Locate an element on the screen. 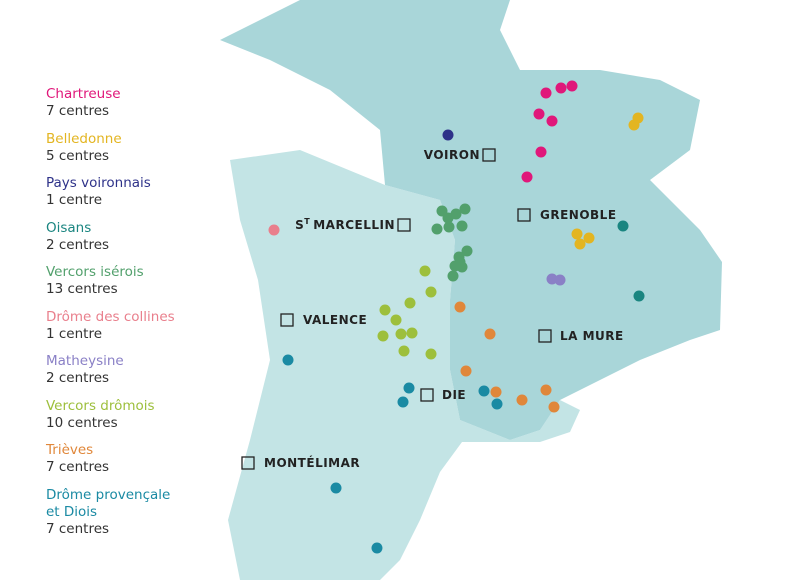 This screenshot has width=800, height=580. legend-item: Vercors isérois 13 centres is located at coordinates (131, 281).